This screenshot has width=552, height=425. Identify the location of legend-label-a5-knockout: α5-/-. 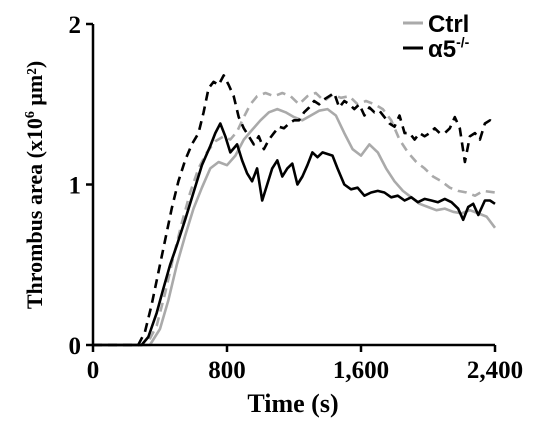
(449, 48).